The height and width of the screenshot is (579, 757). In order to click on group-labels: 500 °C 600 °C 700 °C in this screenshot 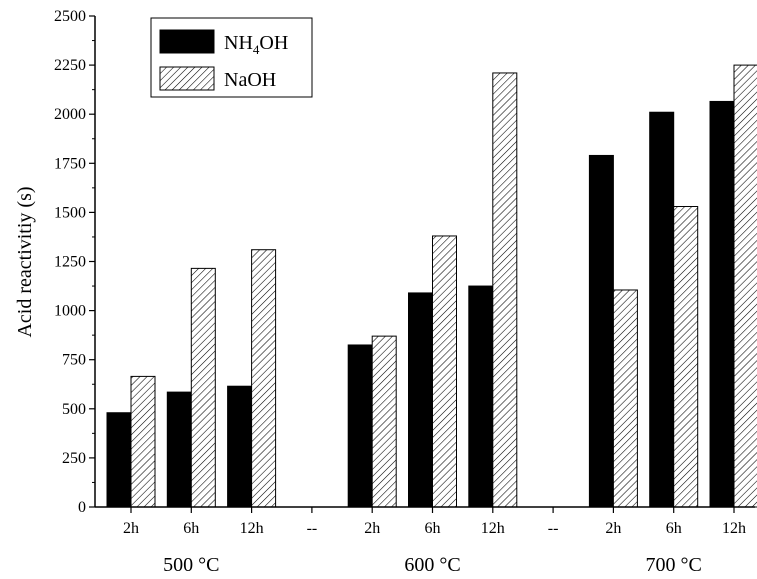, I will do `click(432, 565)`.